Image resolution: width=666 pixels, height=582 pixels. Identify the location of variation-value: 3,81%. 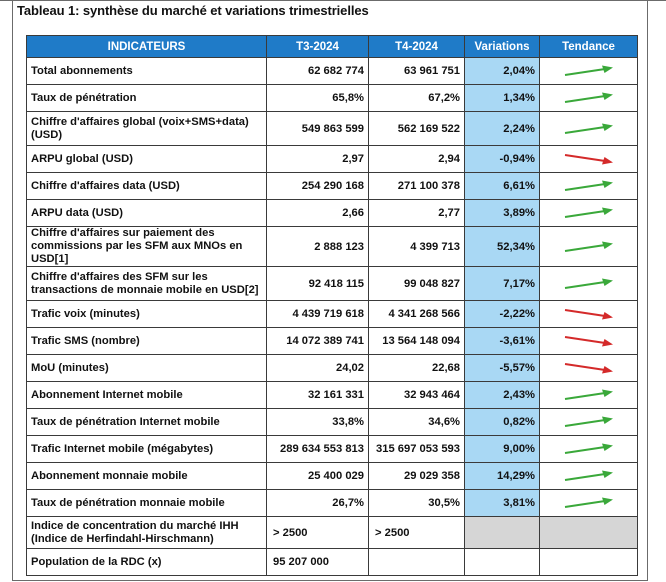
(502, 503).